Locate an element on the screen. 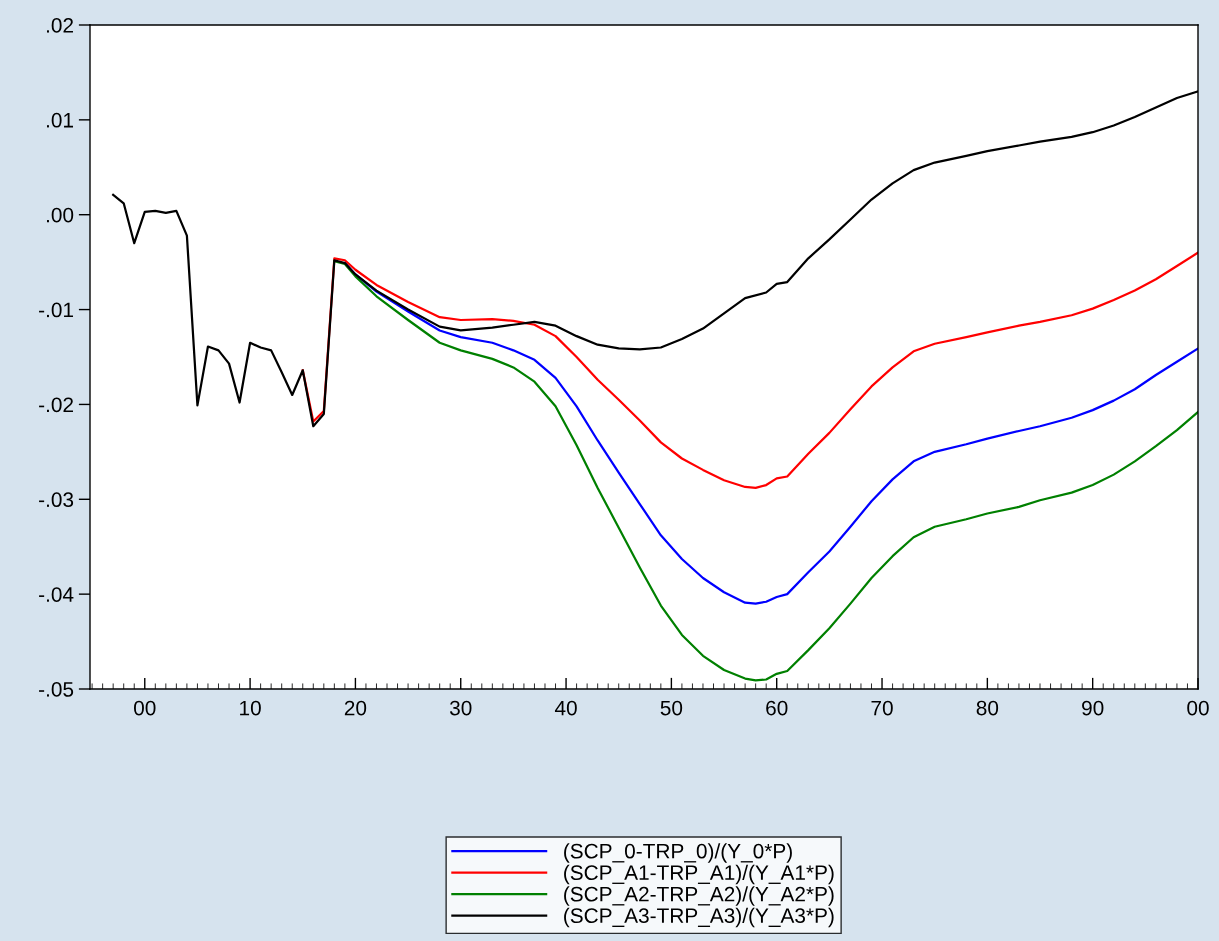 The width and height of the screenshot is (1219, 941). legend-label: (SCP_0-TRP_0)/(Y_0*P) is located at coordinates (678, 853).